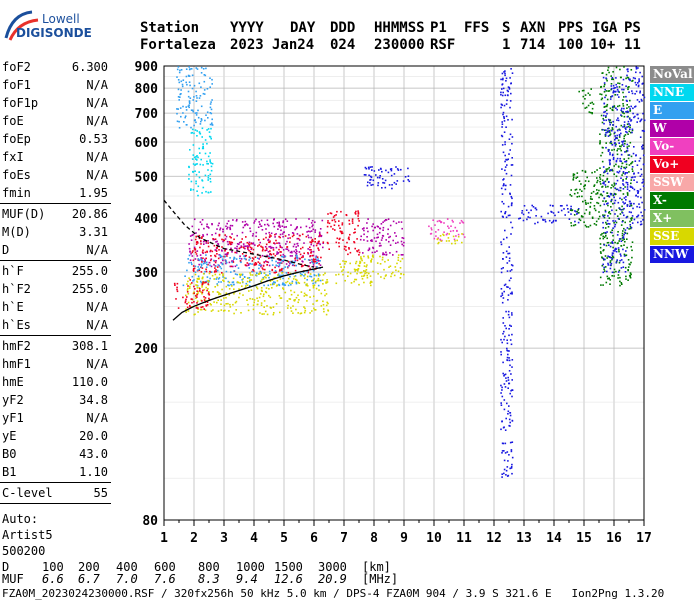 Image resolution: width=700 pixels, height=600 pixels. Describe the element at coordinates (93, 472) in the screenshot. I see `param-value: 1.10` at that location.